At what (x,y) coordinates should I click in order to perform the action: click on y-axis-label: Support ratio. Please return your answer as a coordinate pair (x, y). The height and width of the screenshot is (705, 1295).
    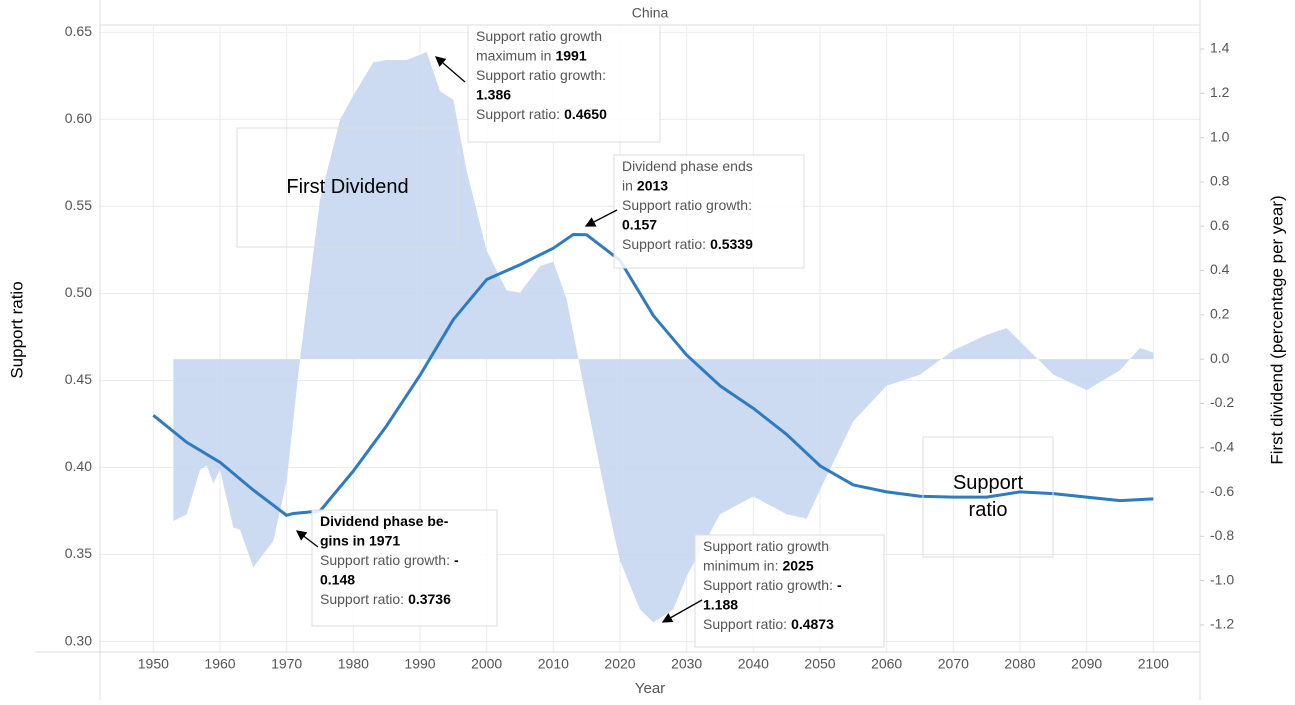
    Looking at the image, I should click on (16, 329).